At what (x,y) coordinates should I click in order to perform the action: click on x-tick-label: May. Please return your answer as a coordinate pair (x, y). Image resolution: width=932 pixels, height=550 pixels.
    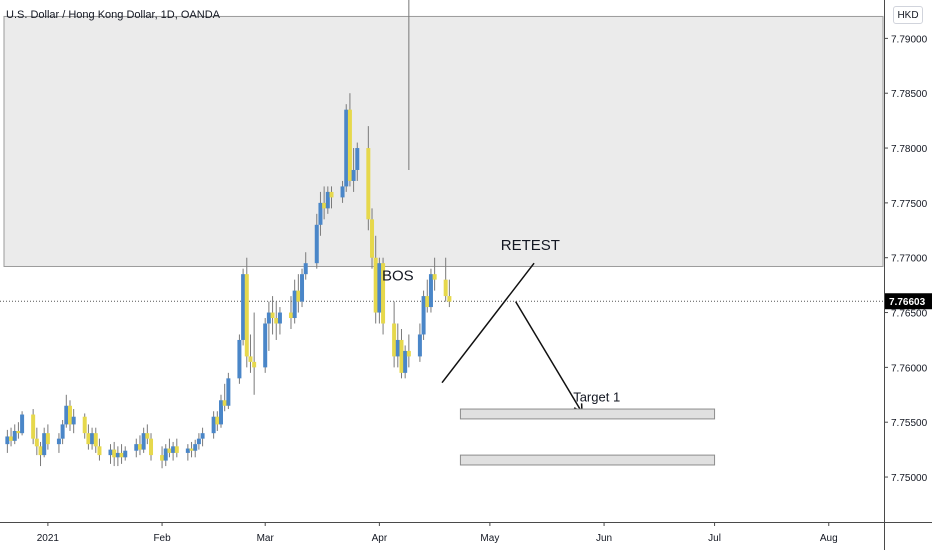
    Looking at the image, I should click on (489, 538).